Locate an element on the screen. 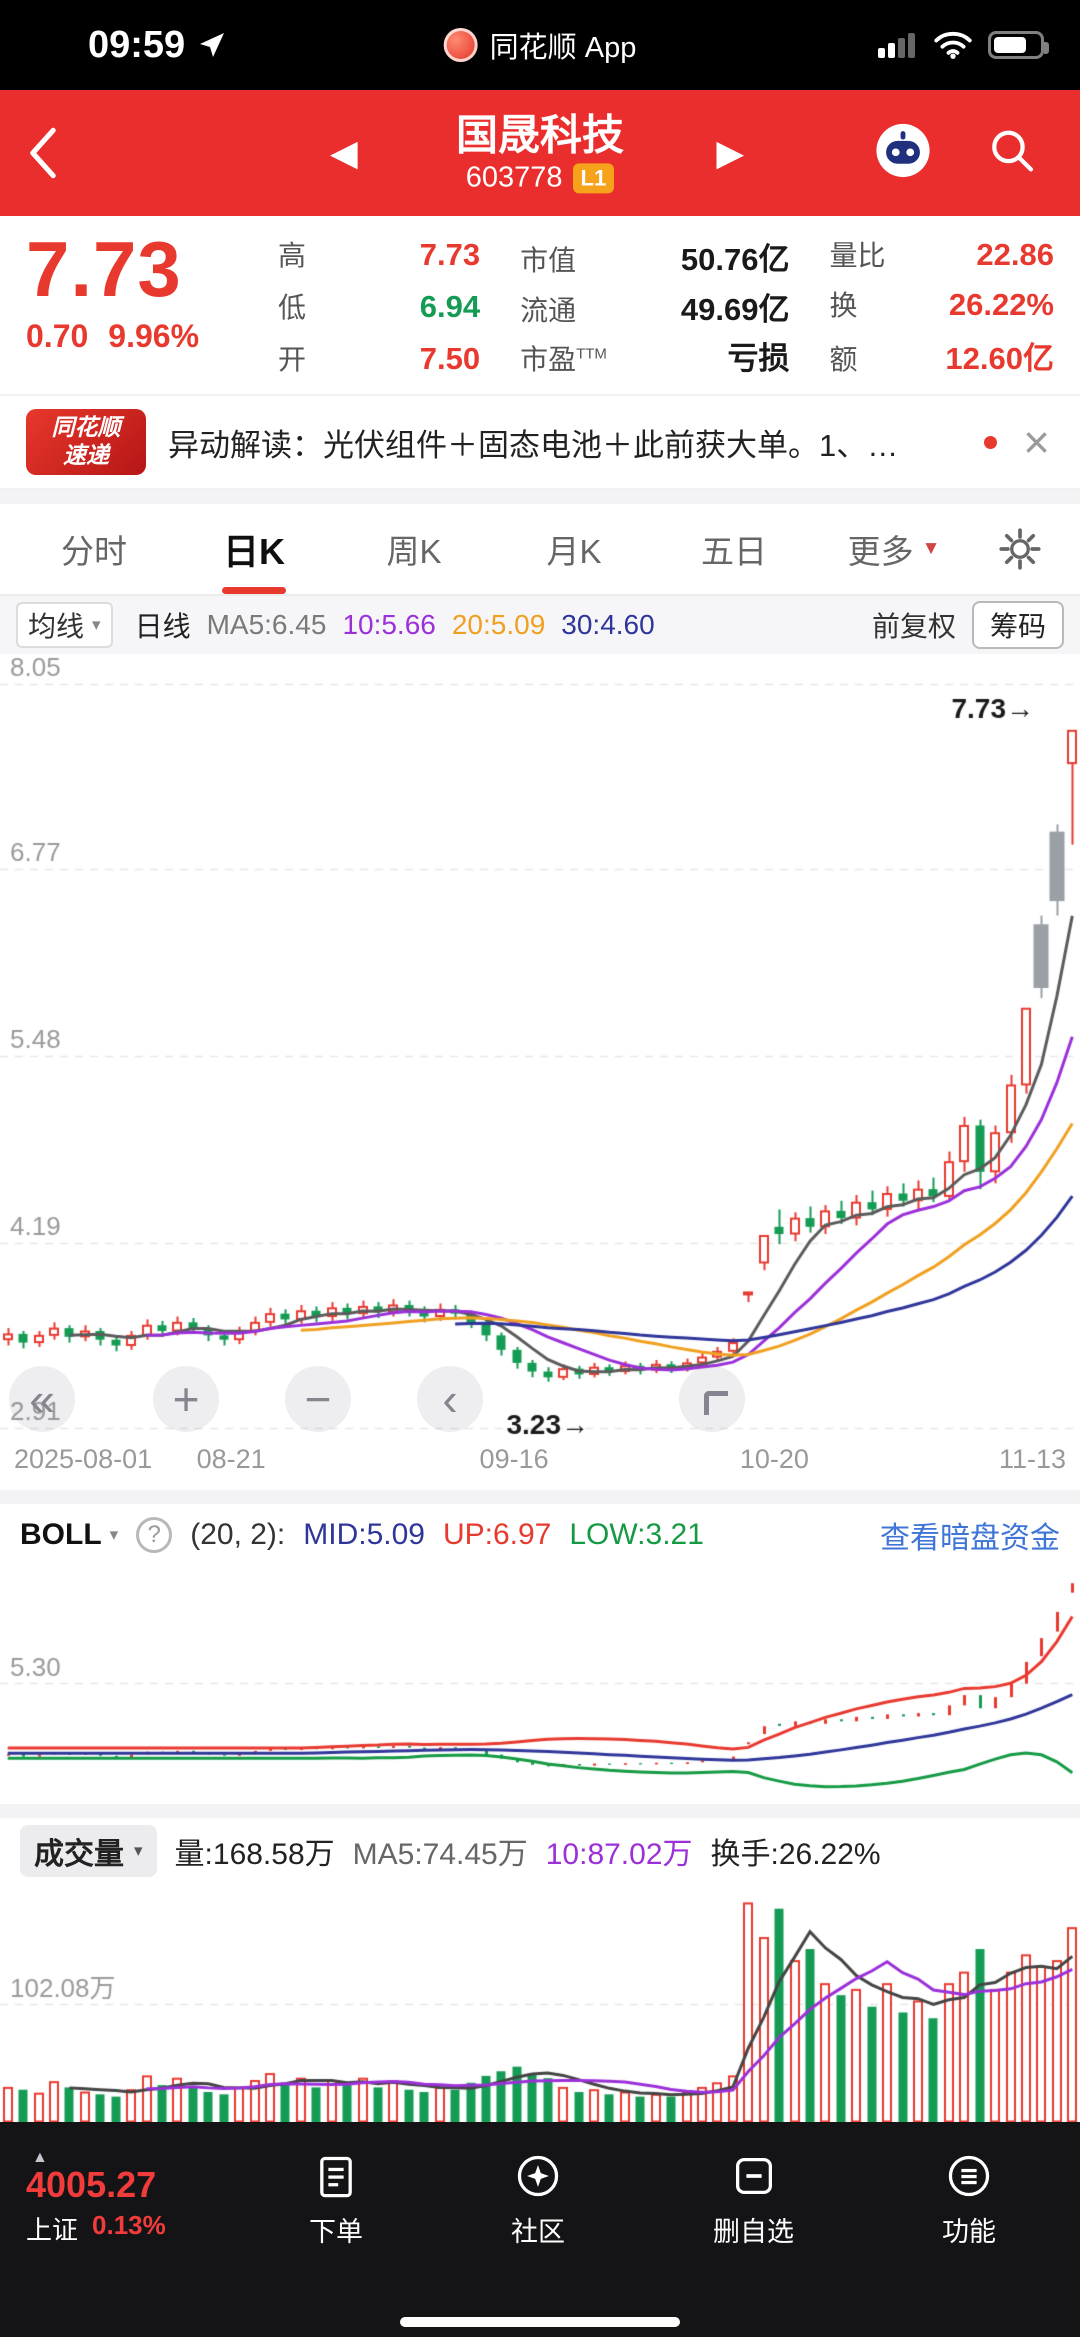  close-news-icon: × is located at coordinates (1036, 442).